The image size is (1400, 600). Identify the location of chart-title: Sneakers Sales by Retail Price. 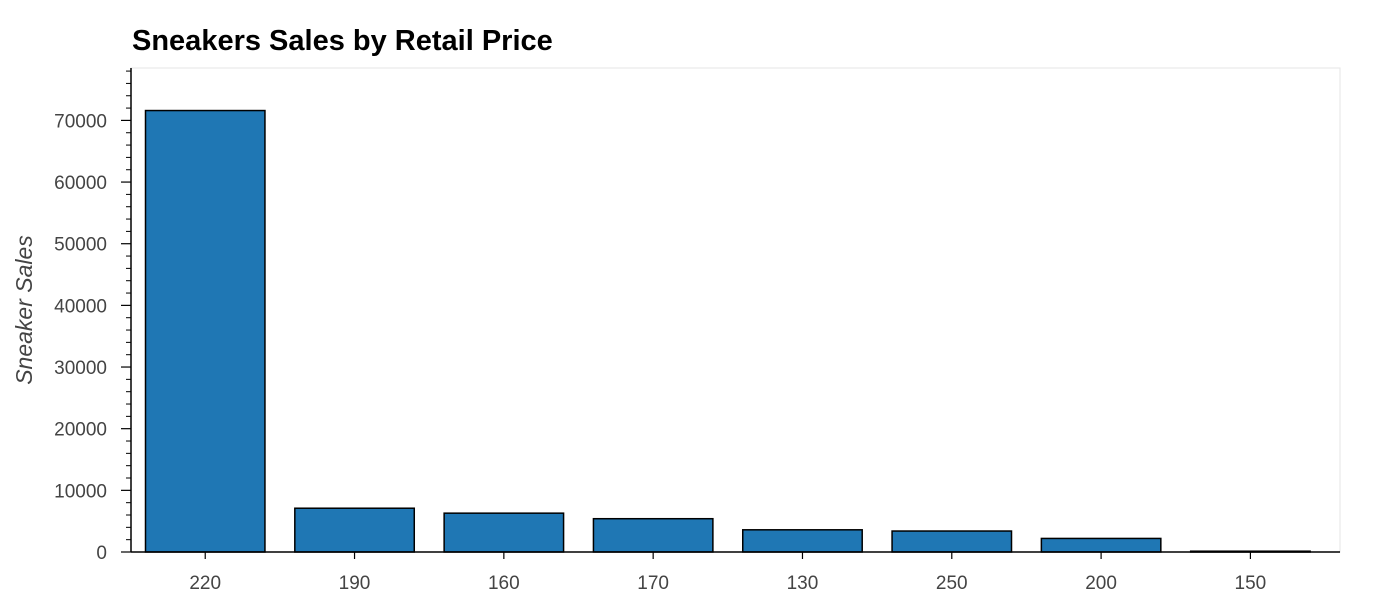
(342, 41).